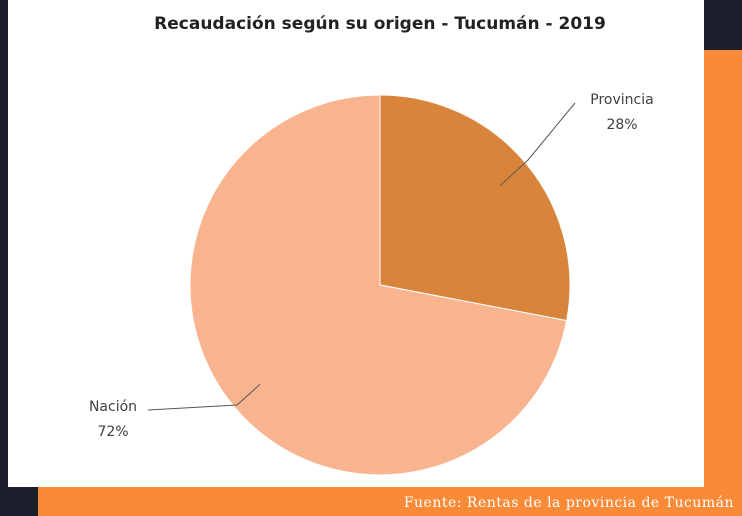 The width and height of the screenshot is (742, 516). Describe the element at coordinates (113, 407) in the screenshot. I see `slice-label: Nación` at that location.